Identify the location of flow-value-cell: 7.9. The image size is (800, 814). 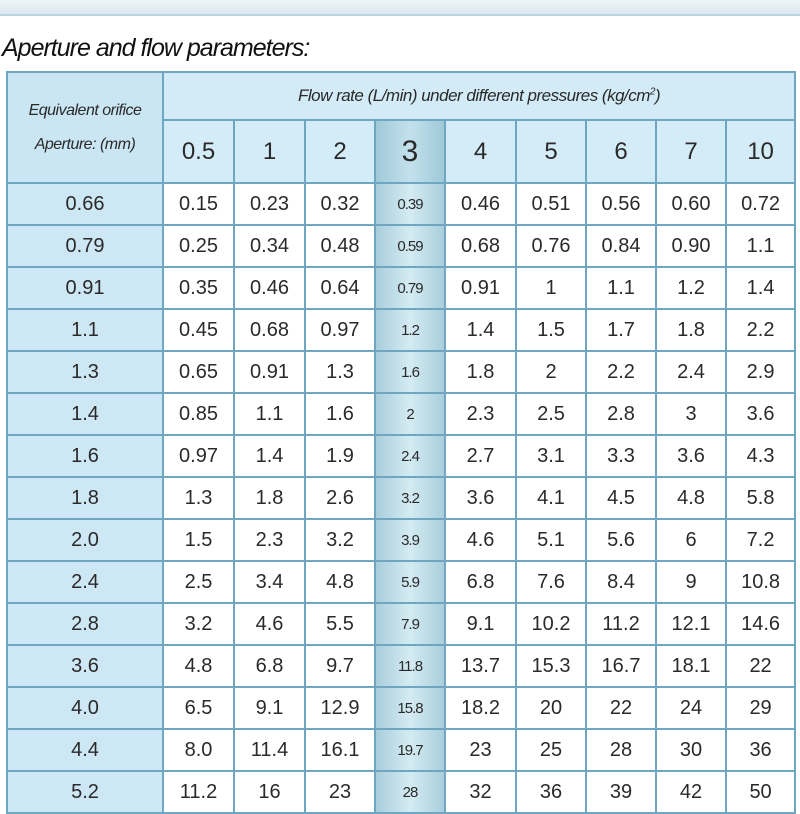
(410, 624).